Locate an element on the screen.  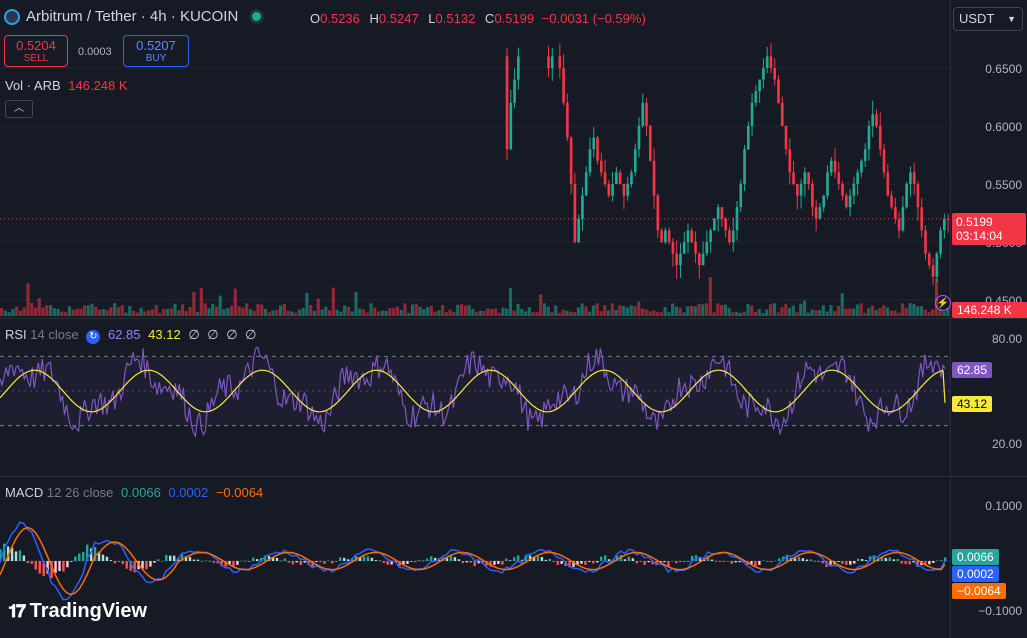
rsi-tick: 80.00 is located at coordinates (1006, 339).